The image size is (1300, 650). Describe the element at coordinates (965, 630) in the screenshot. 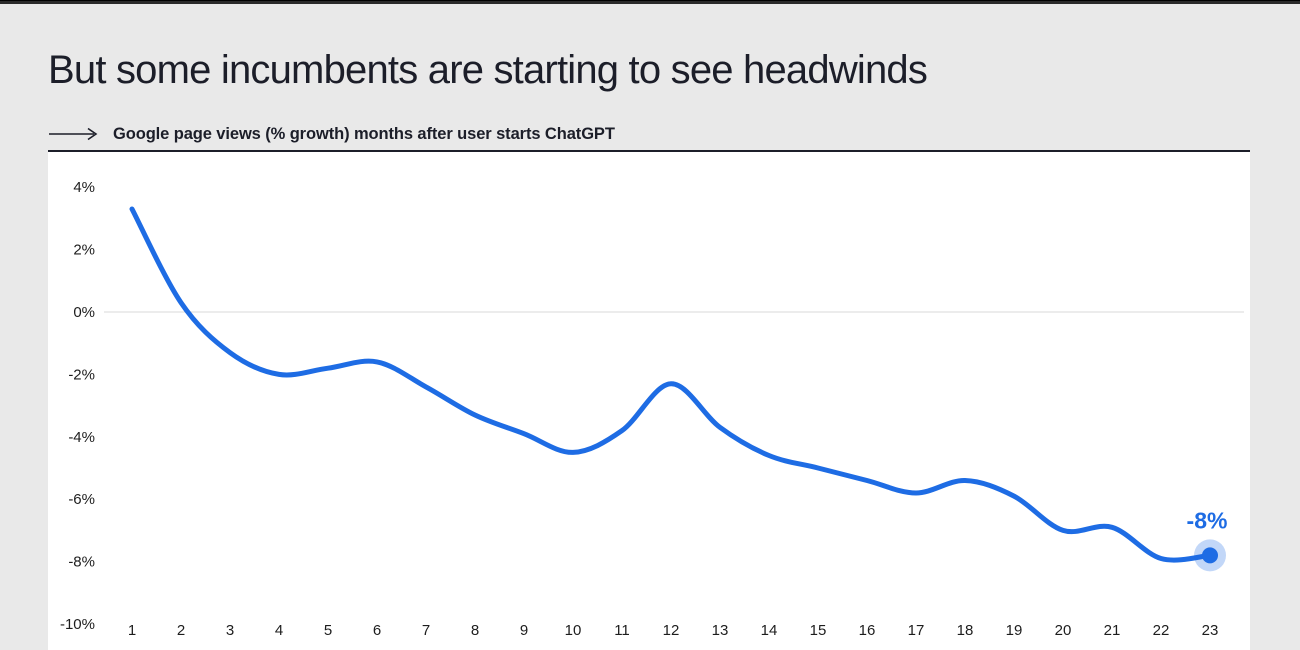

I see `x-tick-label: 18` at that location.